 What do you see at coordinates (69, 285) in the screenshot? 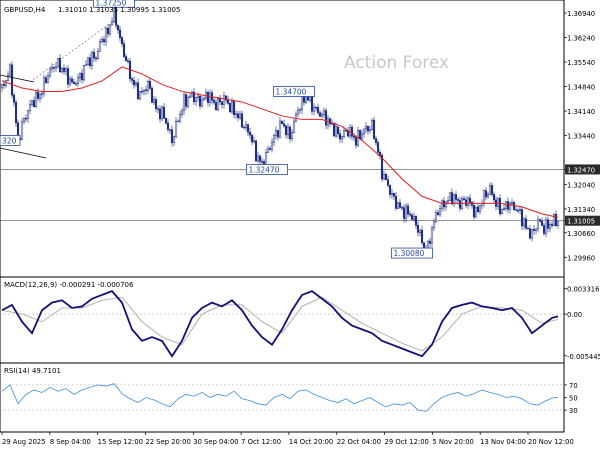
I see `macd-title: MACD(12,26,9) -0.000291 -0.000706` at bounding box center [69, 285].